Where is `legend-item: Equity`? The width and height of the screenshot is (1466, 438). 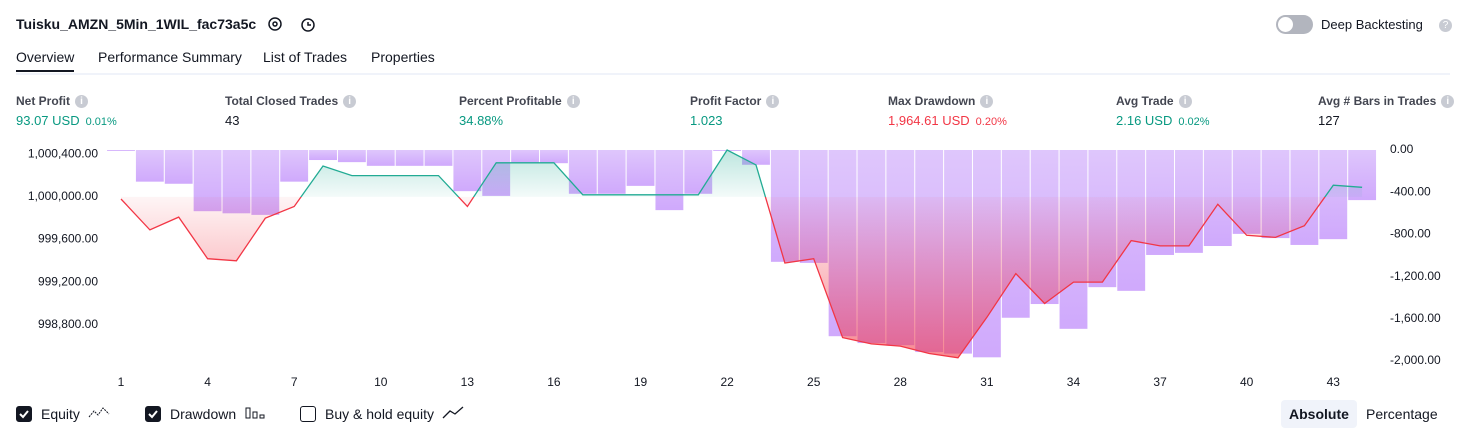
legend-item: Equity is located at coordinates (63, 414).